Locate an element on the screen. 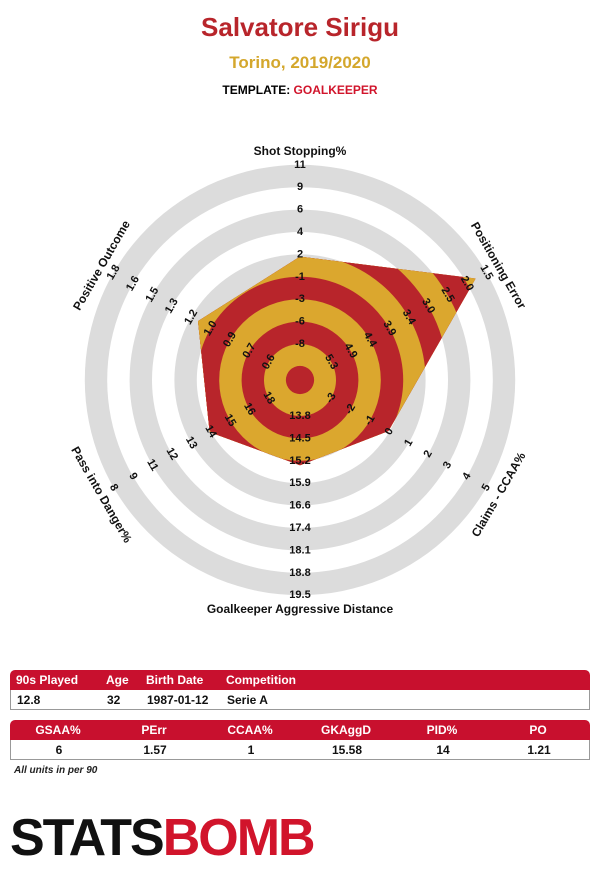  template-label: TEMPLATE: is located at coordinates (256, 90).